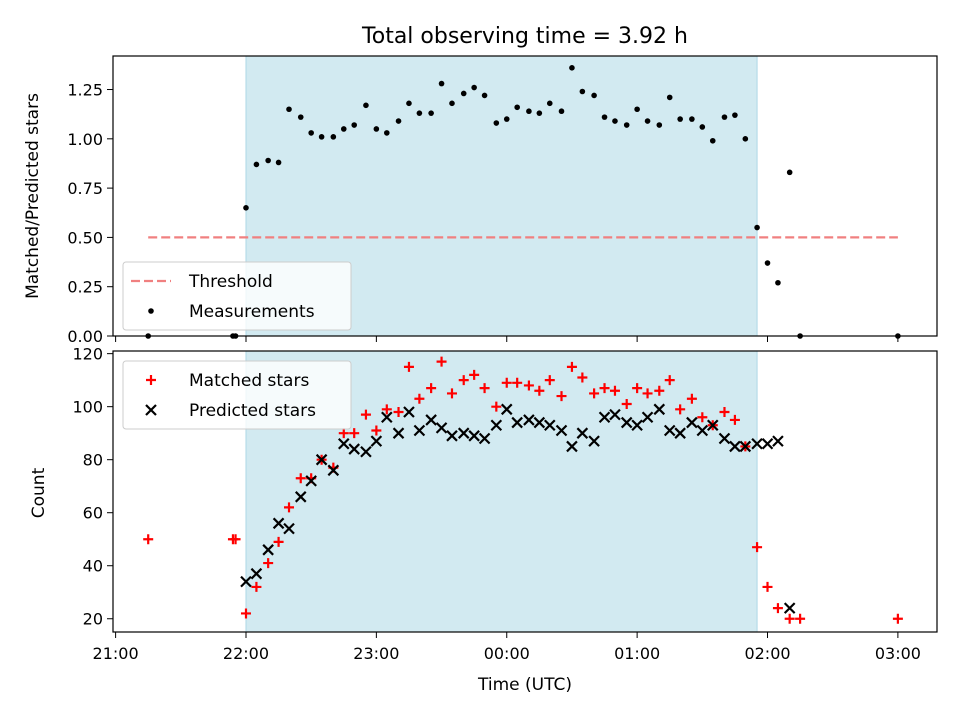  What do you see at coordinates (93, 513) in the screenshot?
I see `y-tick-label: 60` at bounding box center [93, 513].